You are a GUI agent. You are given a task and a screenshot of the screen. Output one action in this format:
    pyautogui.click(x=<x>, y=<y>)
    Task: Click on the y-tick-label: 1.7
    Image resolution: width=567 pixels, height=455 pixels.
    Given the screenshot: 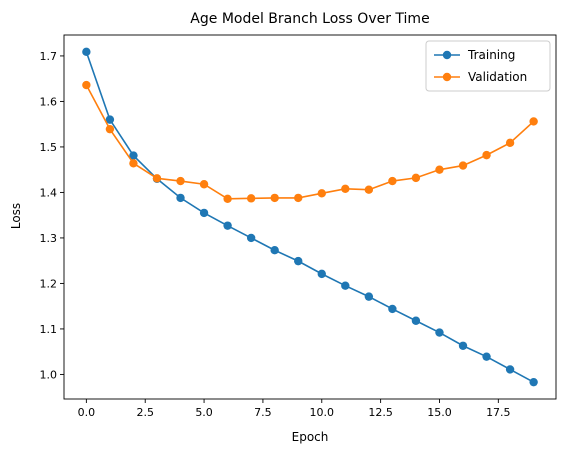 What is the action you would take?
    pyautogui.click(x=49, y=56)
    